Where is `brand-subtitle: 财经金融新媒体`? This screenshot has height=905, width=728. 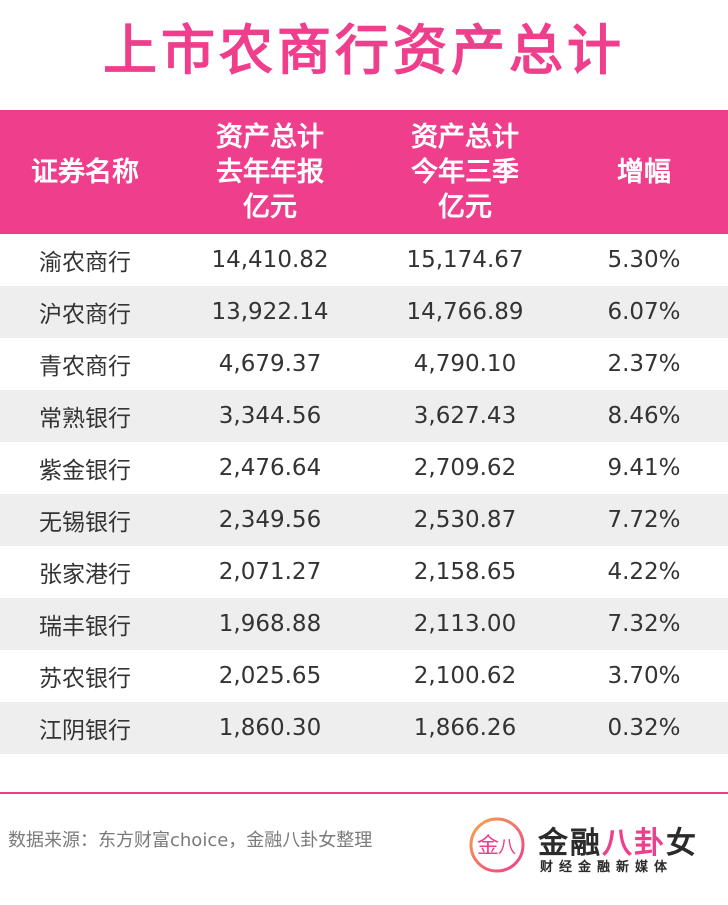 brand-subtitle: 财经金融新媒体 is located at coordinates (607, 867).